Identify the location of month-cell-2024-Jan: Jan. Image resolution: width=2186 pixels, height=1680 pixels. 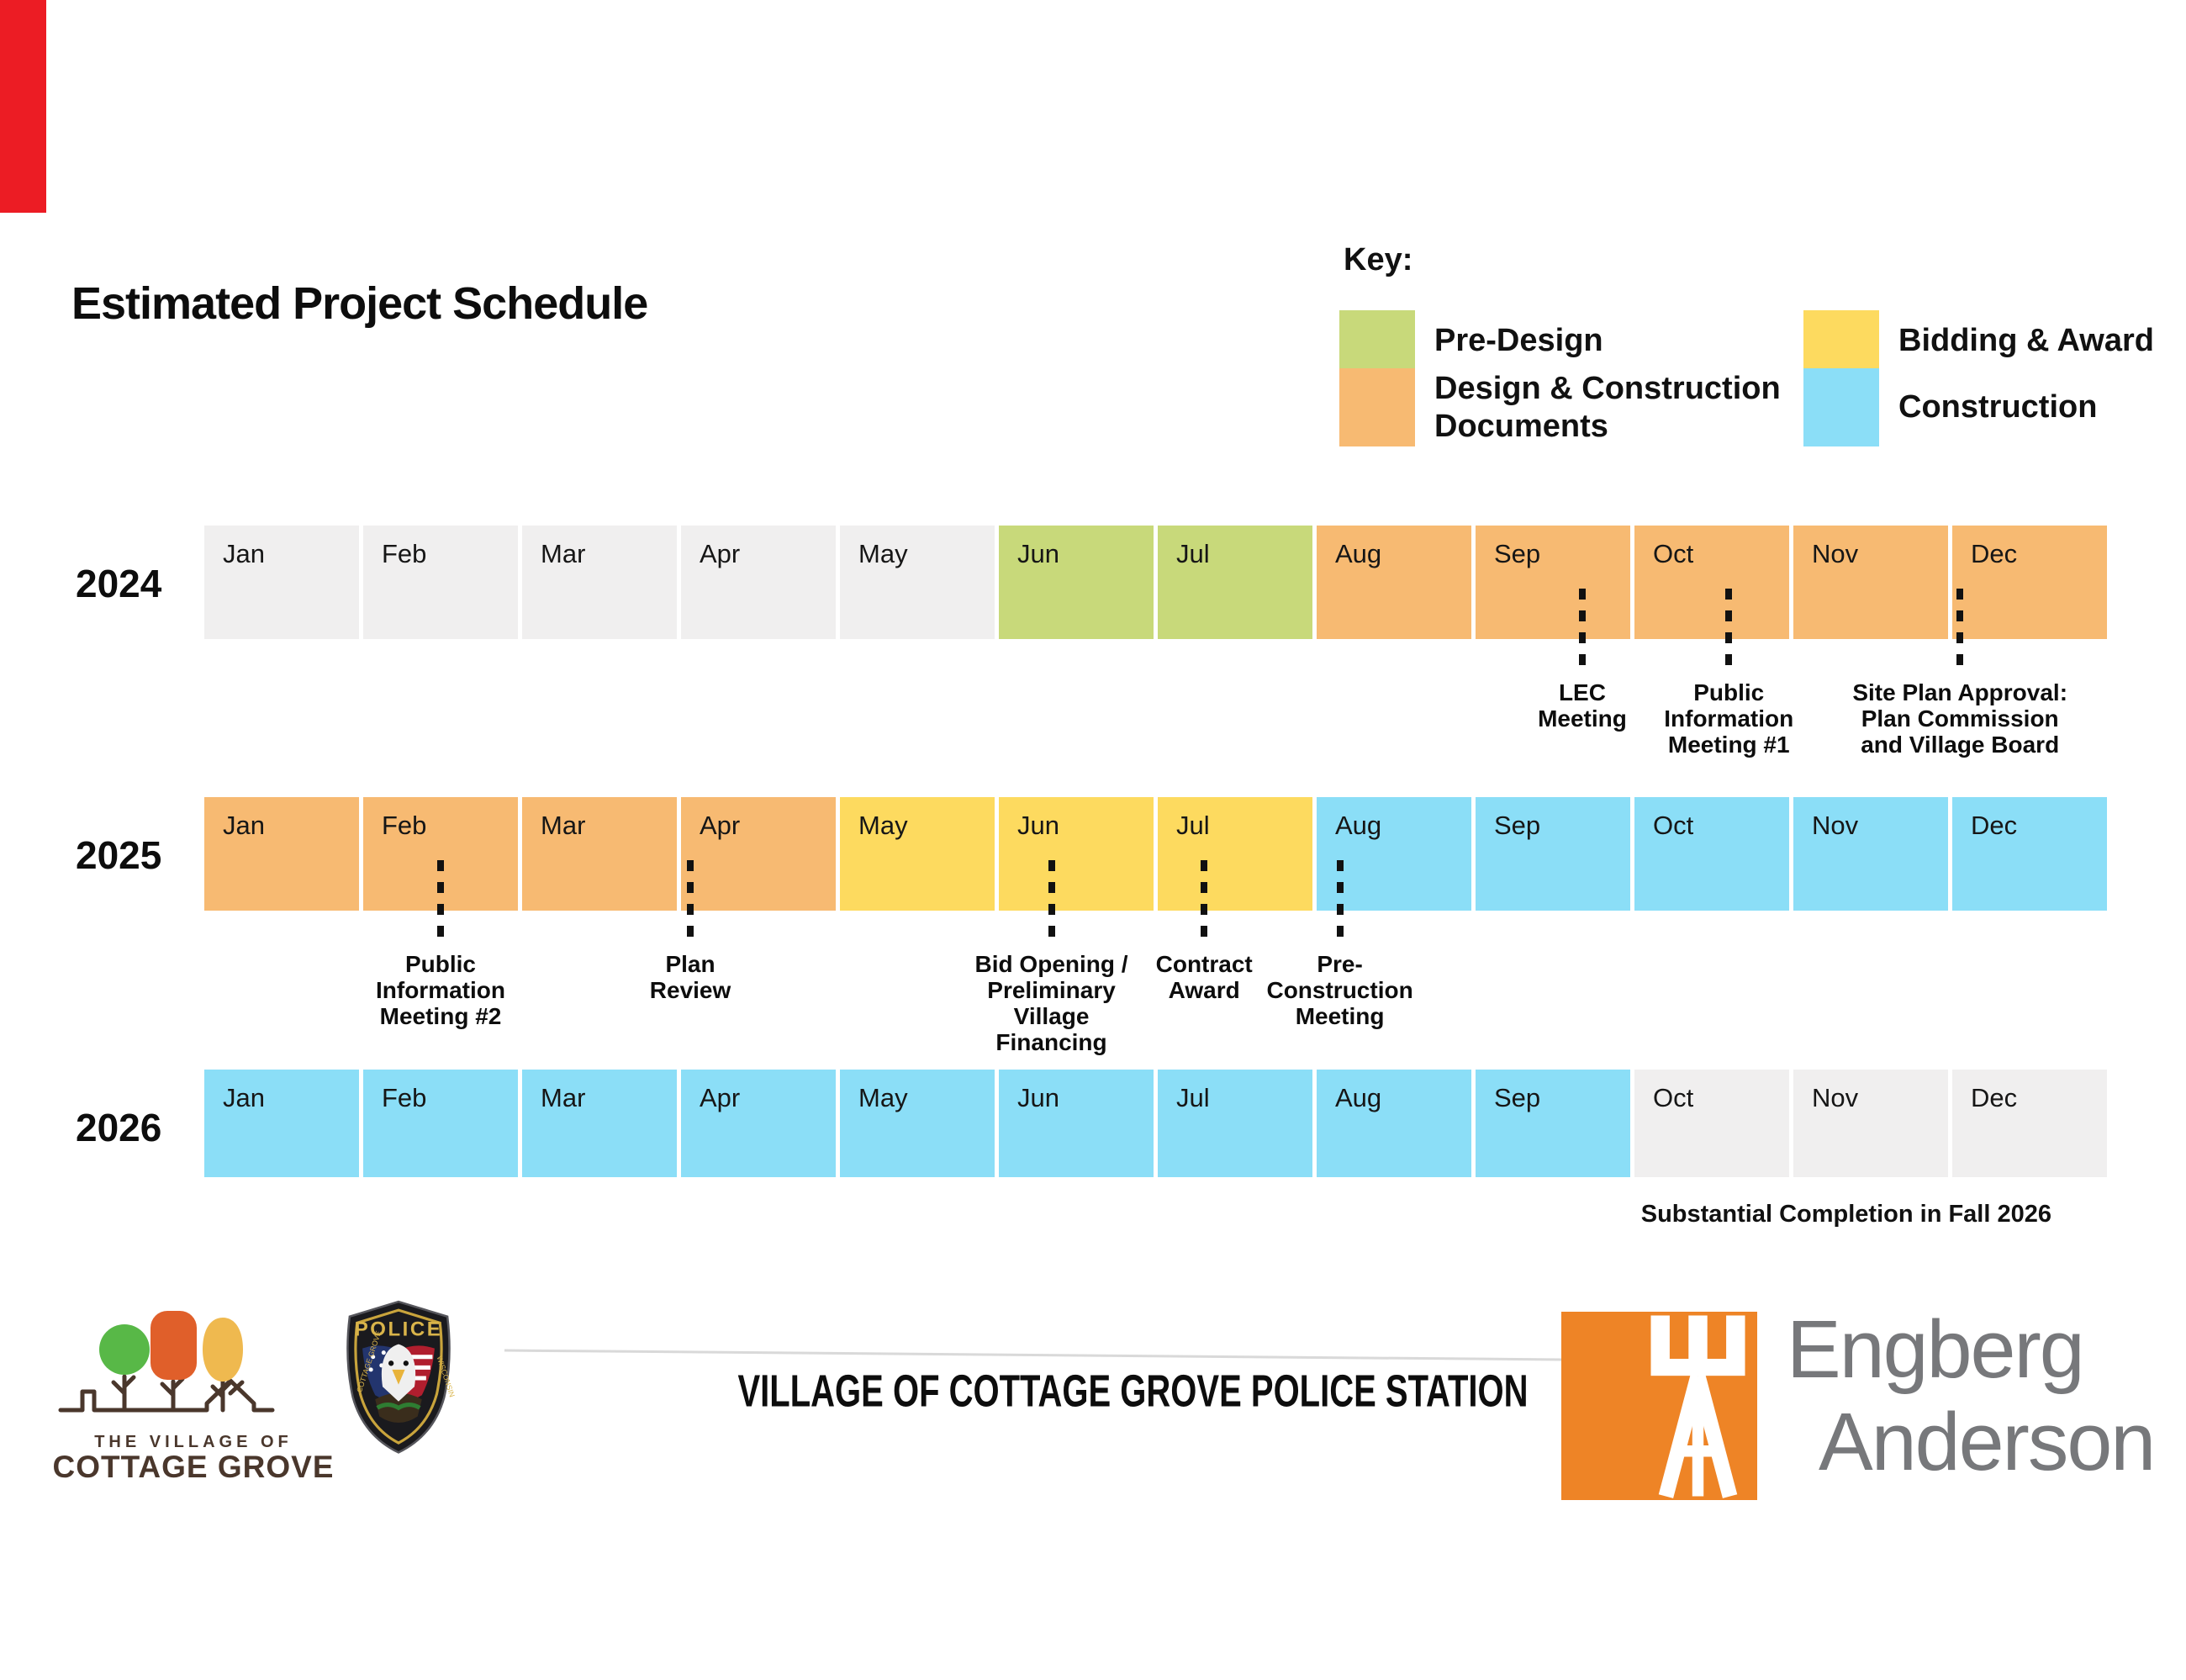
(281, 582).